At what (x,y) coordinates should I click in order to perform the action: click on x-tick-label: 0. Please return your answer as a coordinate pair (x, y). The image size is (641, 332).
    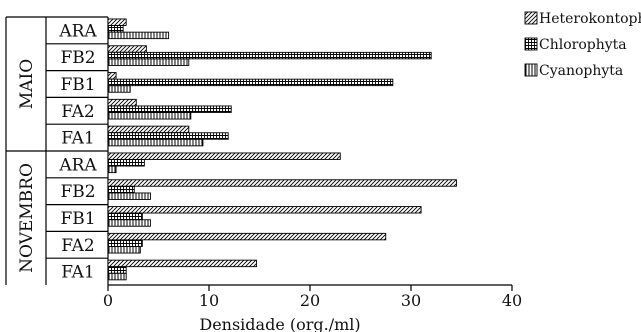
    Looking at the image, I should click on (108, 300).